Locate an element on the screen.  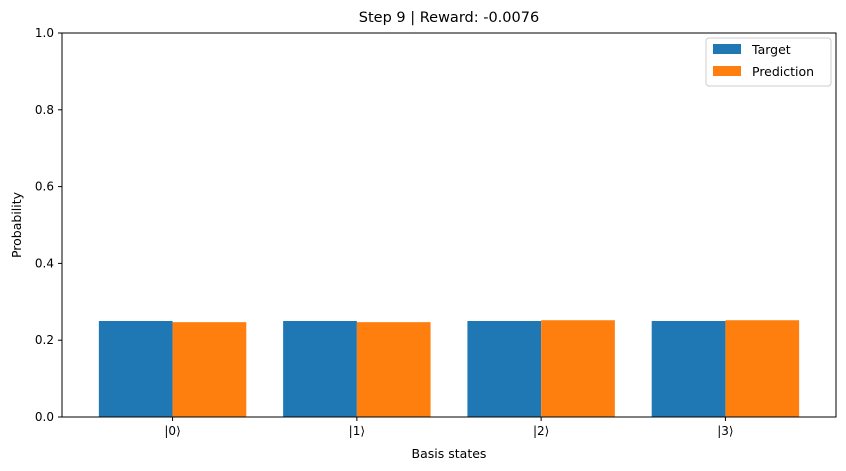
x-tick-label-3: |3⟩ is located at coordinates (725, 431).